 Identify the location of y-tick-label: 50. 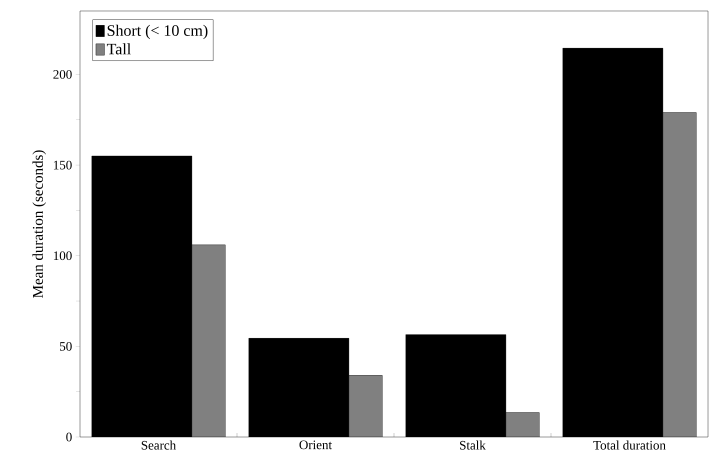
(66, 346).